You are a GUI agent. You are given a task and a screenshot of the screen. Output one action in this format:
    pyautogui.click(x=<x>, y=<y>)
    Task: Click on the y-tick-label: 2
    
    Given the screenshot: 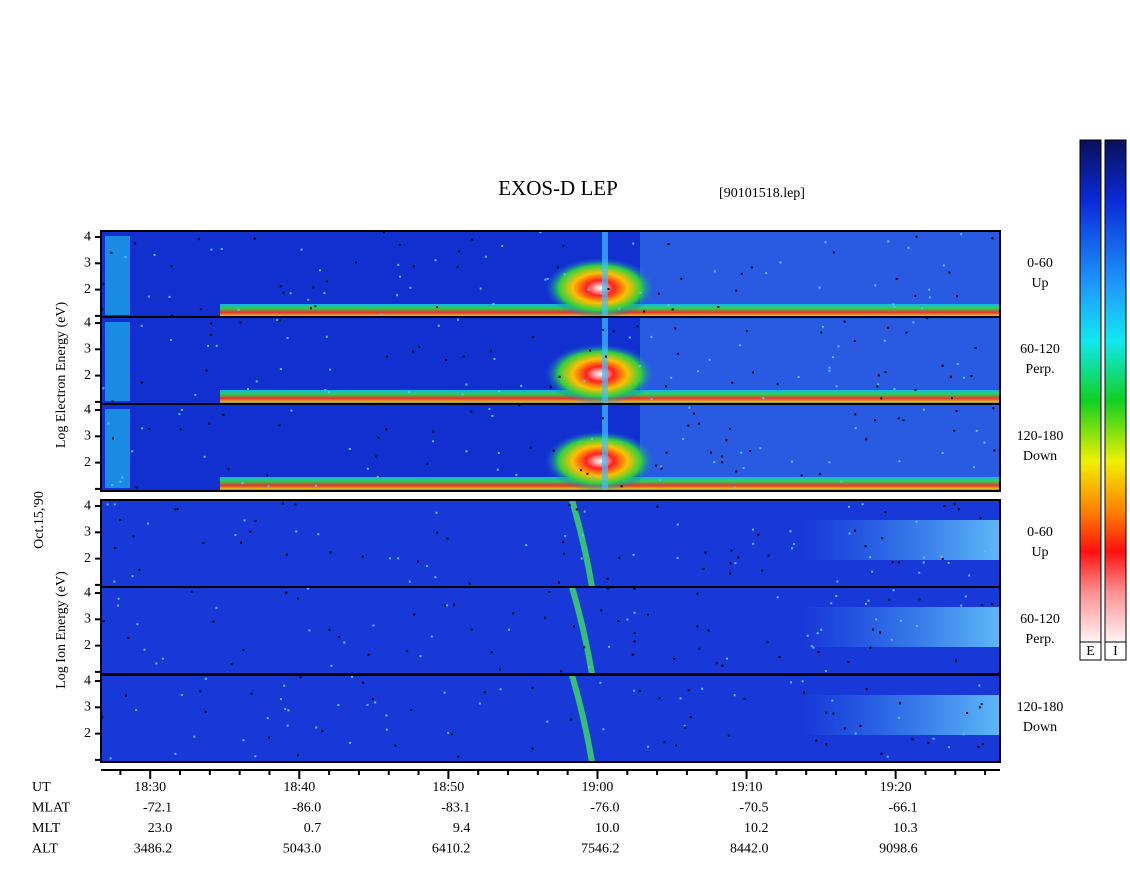 What is the action you would take?
    pyautogui.click(x=87, y=375)
    